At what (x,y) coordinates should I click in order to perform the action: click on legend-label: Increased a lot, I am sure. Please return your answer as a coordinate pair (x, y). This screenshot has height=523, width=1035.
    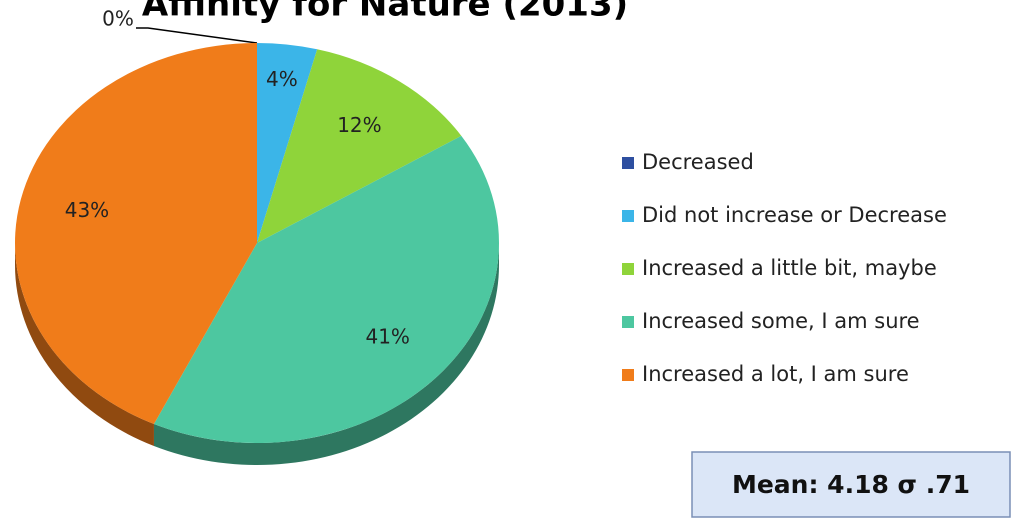
    Looking at the image, I should click on (775, 374).